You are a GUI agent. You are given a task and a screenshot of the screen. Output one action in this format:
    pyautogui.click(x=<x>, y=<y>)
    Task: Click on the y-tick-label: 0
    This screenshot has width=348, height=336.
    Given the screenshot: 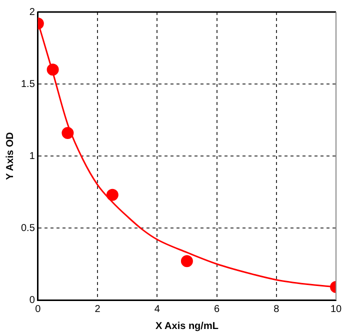 What is the action you would take?
    pyautogui.click(x=32, y=300)
    